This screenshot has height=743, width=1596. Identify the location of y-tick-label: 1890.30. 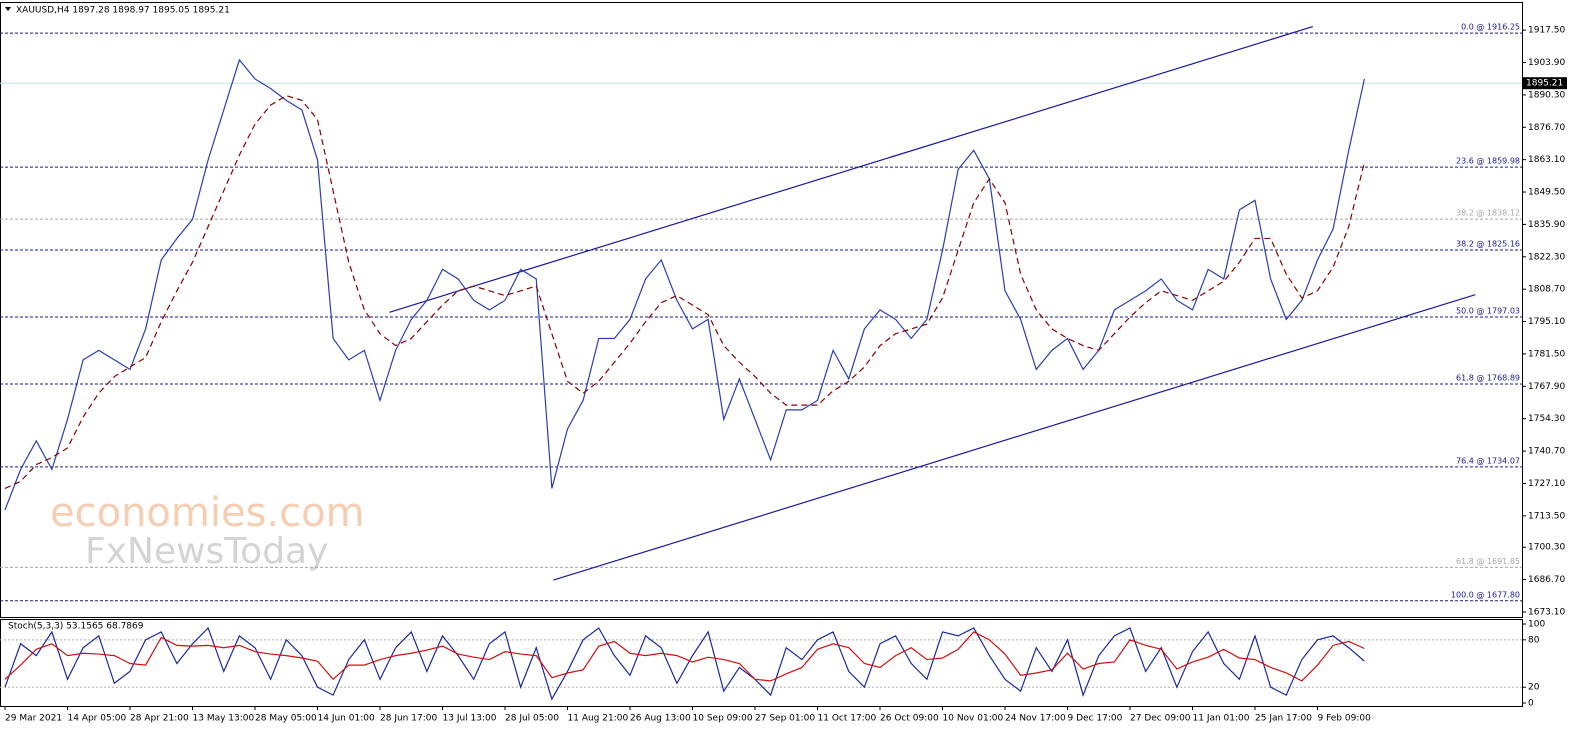
(1546, 95).